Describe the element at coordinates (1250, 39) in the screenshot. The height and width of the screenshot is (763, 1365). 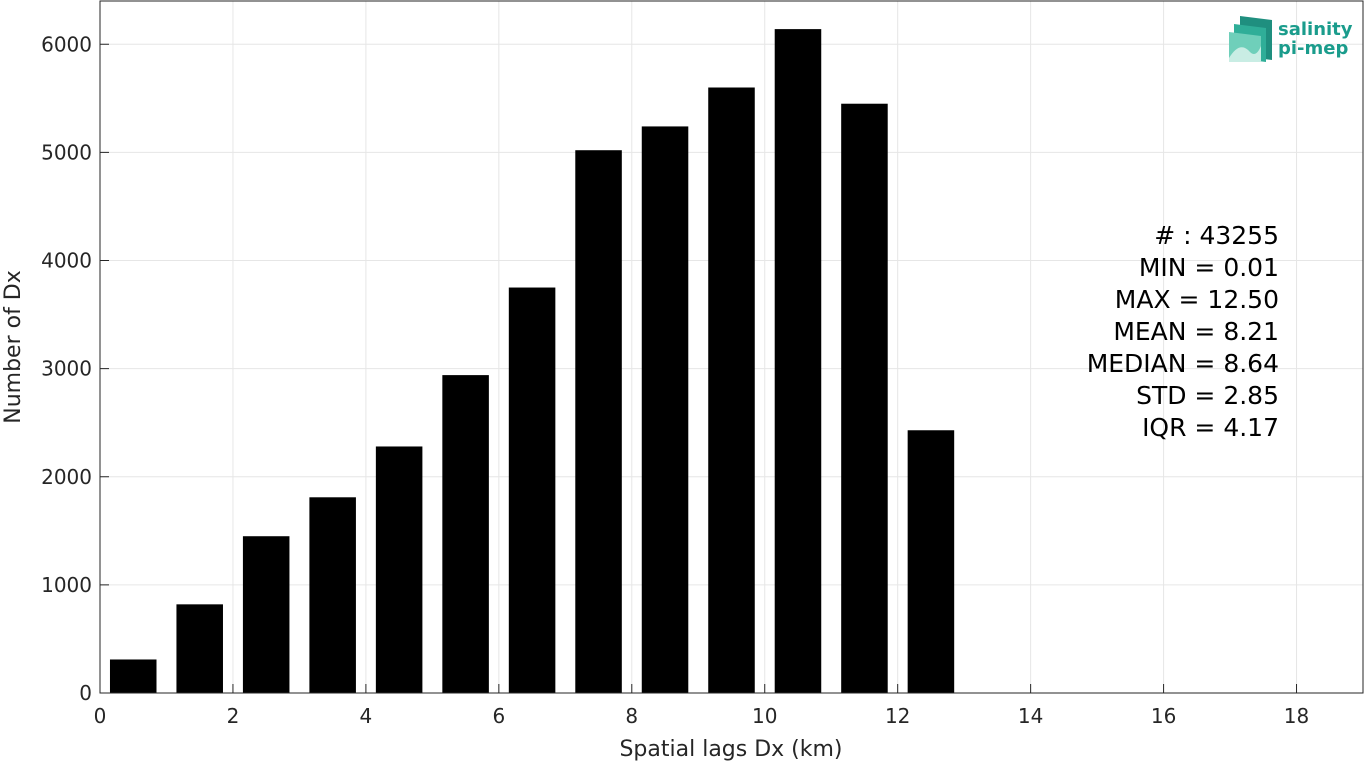
I see `wave-stack-icon` at that location.